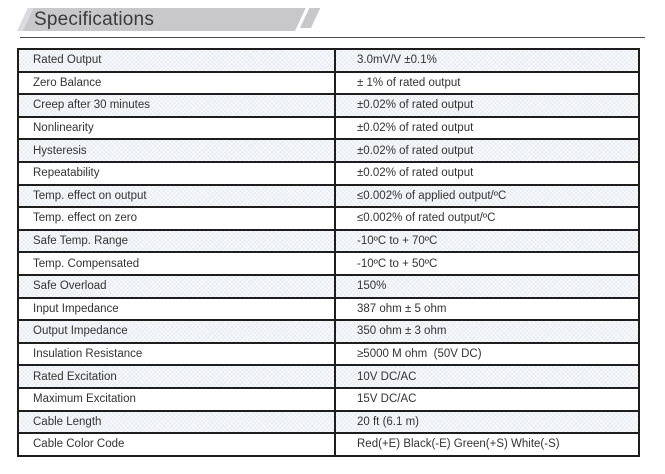 This screenshot has width=665, height=474. What do you see at coordinates (487, 444) in the screenshot?
I see `spec-value-cell: Red(+E) Black(-E) Green(+S) White(-S)` at bounding box center [487, 444].